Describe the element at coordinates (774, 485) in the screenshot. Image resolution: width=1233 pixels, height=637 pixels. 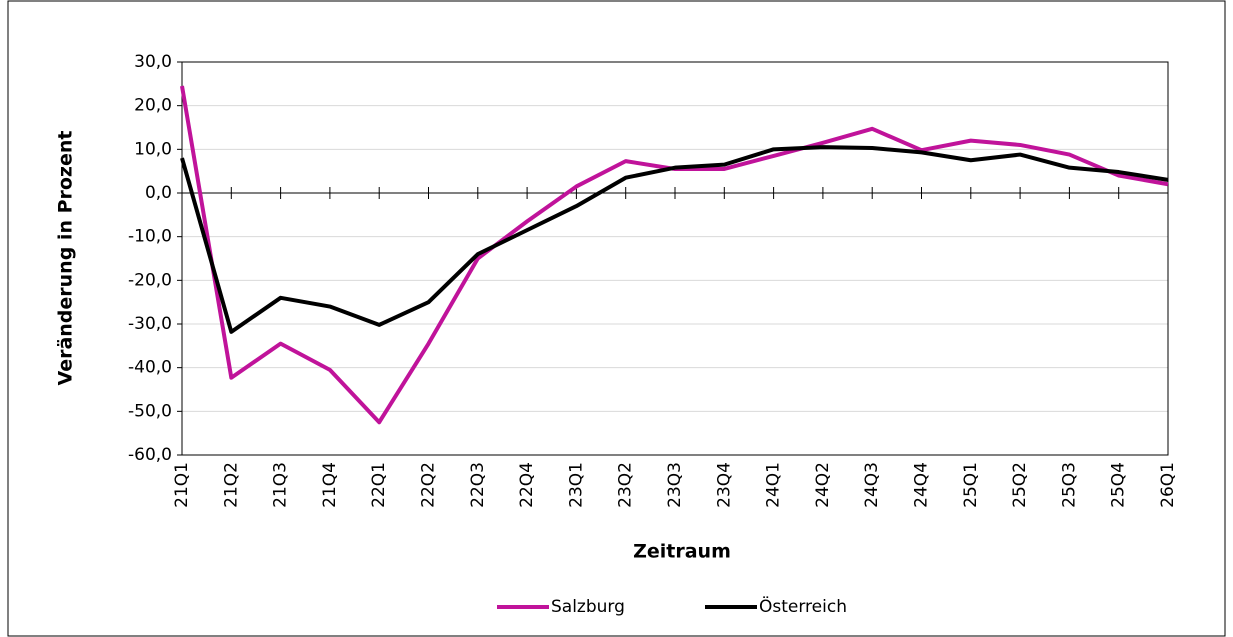
I see `x-tick-label: 24Q1` at that location.